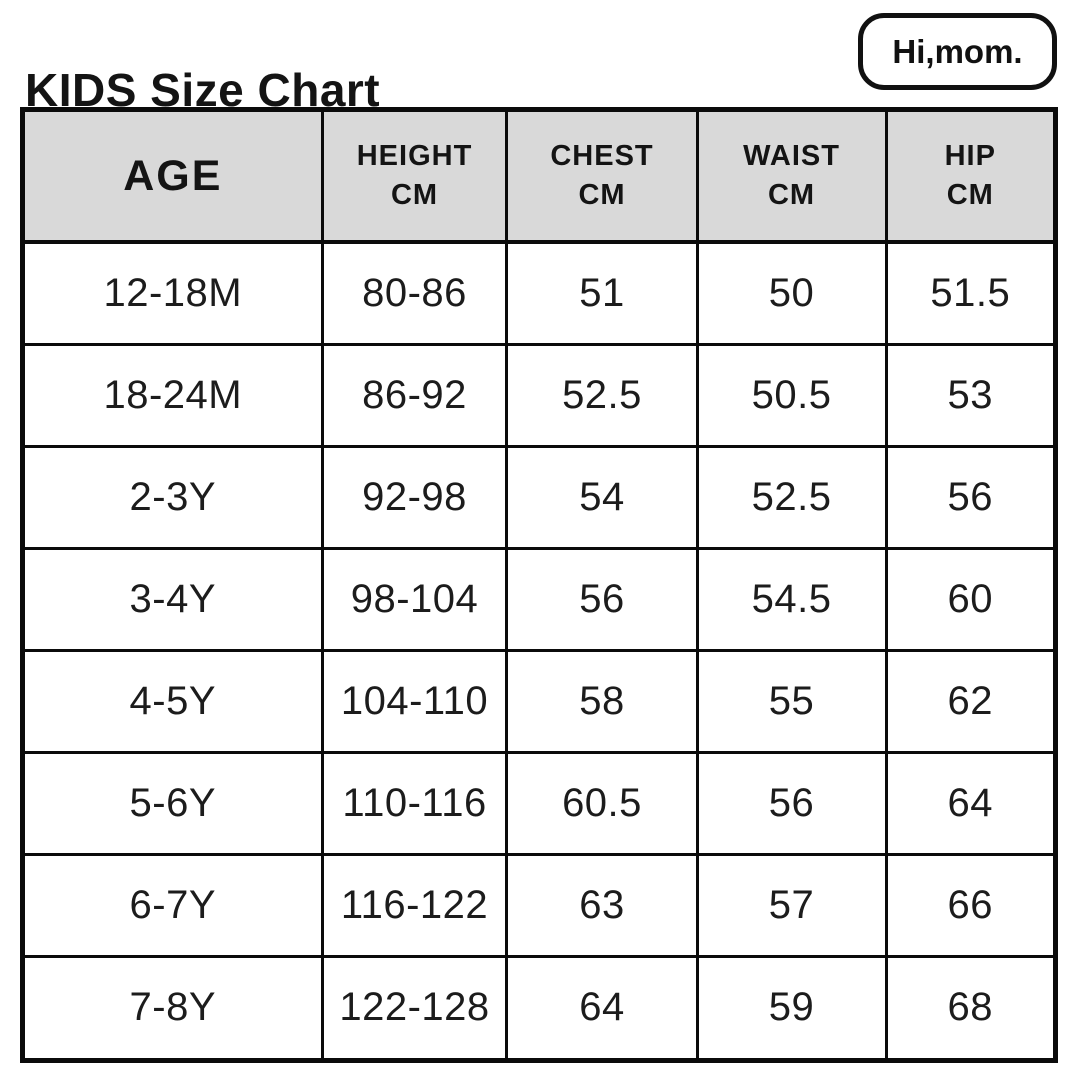 This screenshot has width=1080, height=1080. What do you see at coordinates (414, 600) in the screenshot?
I see `table-cell: 98-104` at bounding box center [414, 600].